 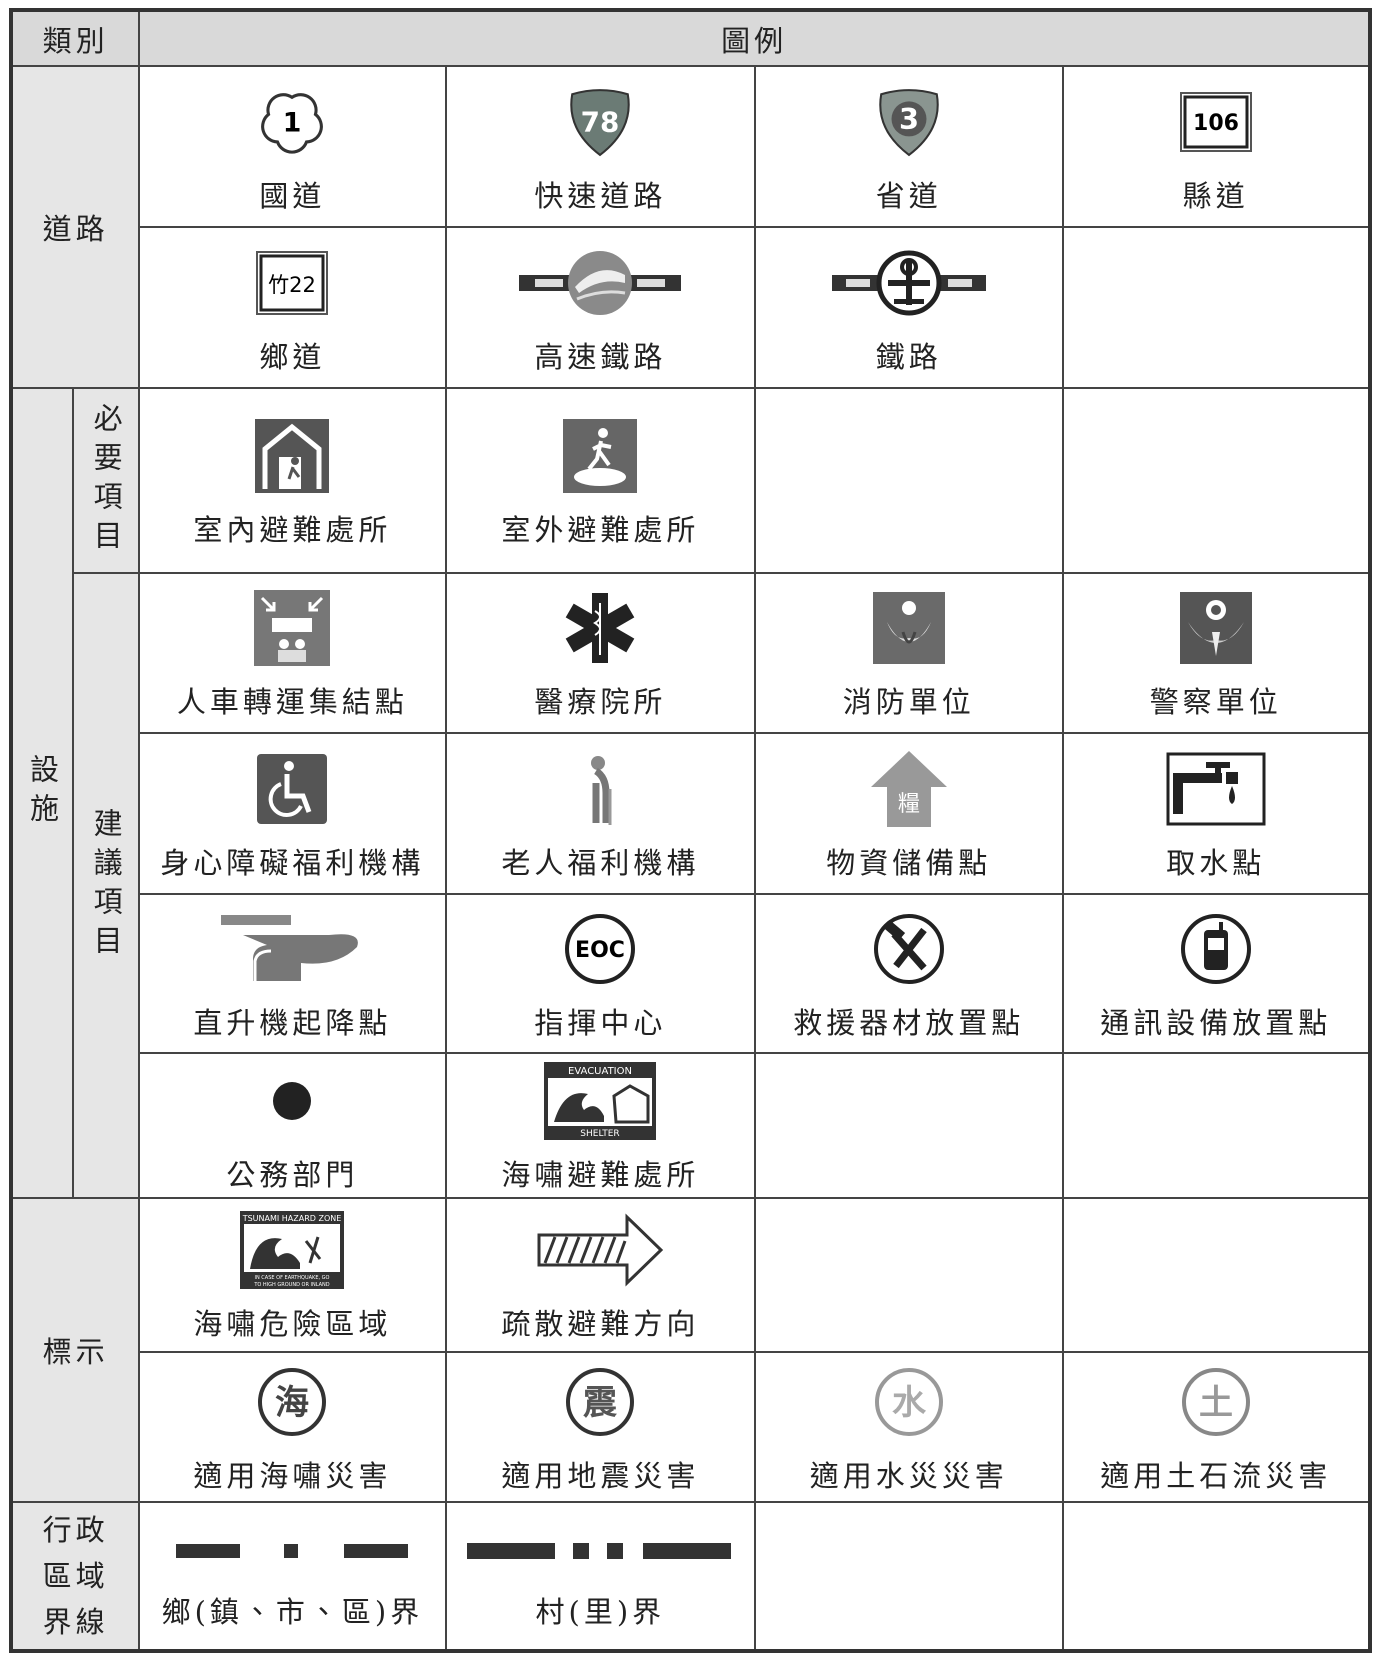 What do you see at coordinates (292, 1324) in the screenshot?
I see `legend-label: 海嘯危險區域` at bounding box center [292, 1324].